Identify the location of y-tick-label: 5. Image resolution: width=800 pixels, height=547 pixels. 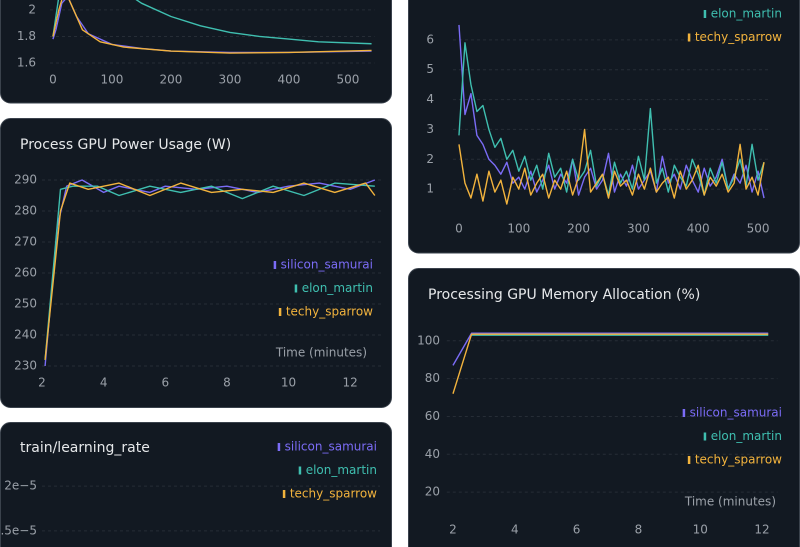
(430, 69).